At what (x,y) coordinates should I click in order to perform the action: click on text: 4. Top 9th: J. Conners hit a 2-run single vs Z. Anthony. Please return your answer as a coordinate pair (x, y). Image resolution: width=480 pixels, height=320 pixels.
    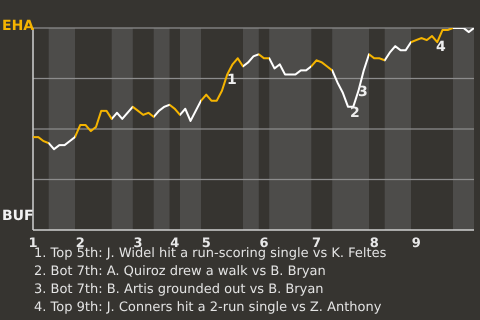
    Looking at the image, I should click on (208, 308).